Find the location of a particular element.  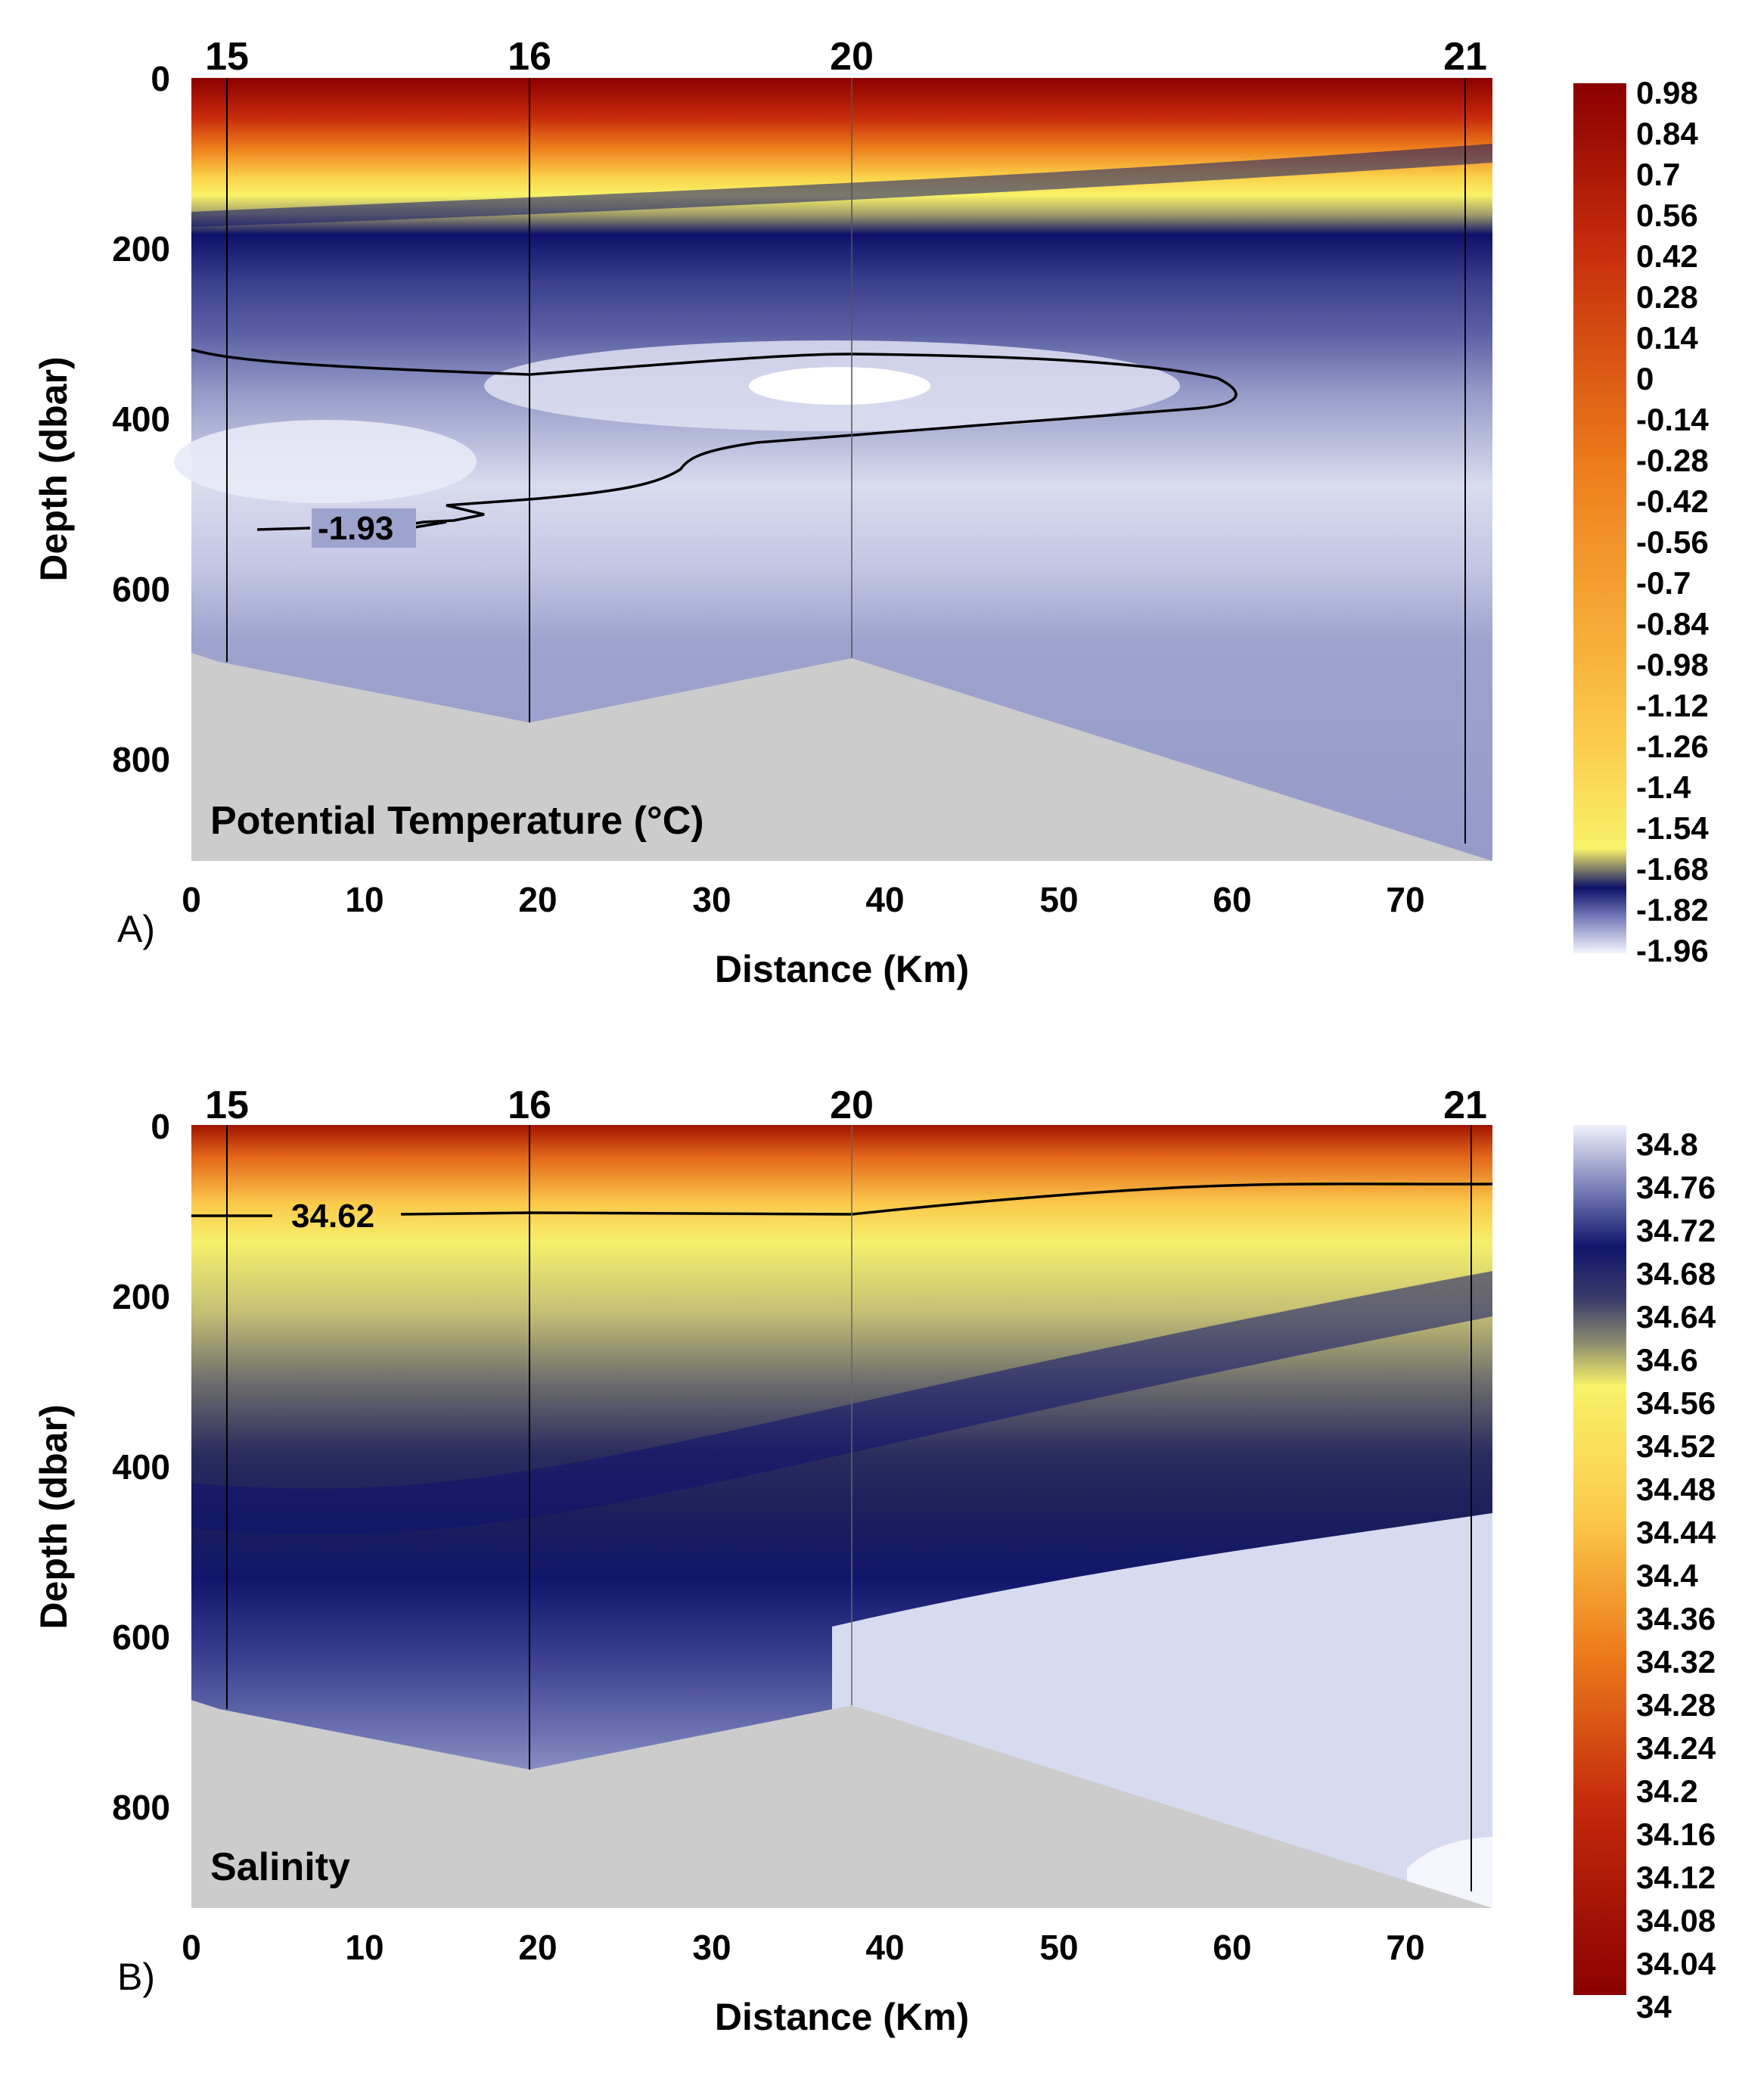

contour-label-salinity: 34.62 is located at coordinates (332, 1216).